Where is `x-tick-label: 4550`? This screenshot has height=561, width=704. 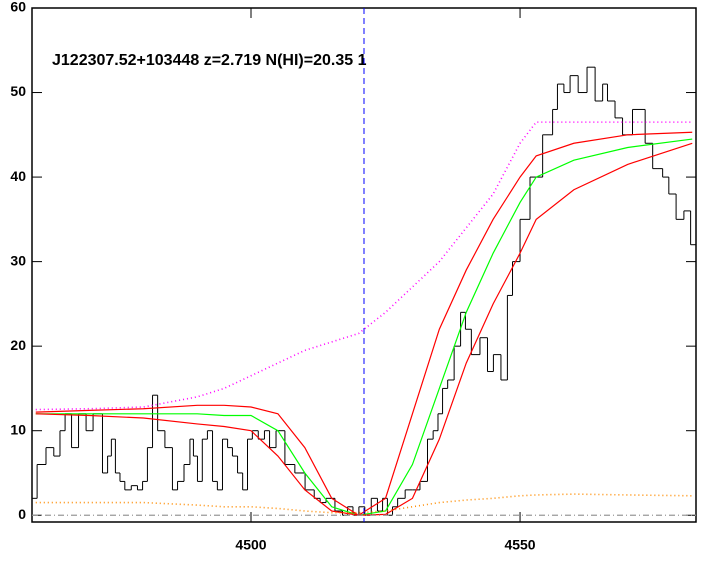 x-tick-label: 4550 is located at coordinates (519, 545).